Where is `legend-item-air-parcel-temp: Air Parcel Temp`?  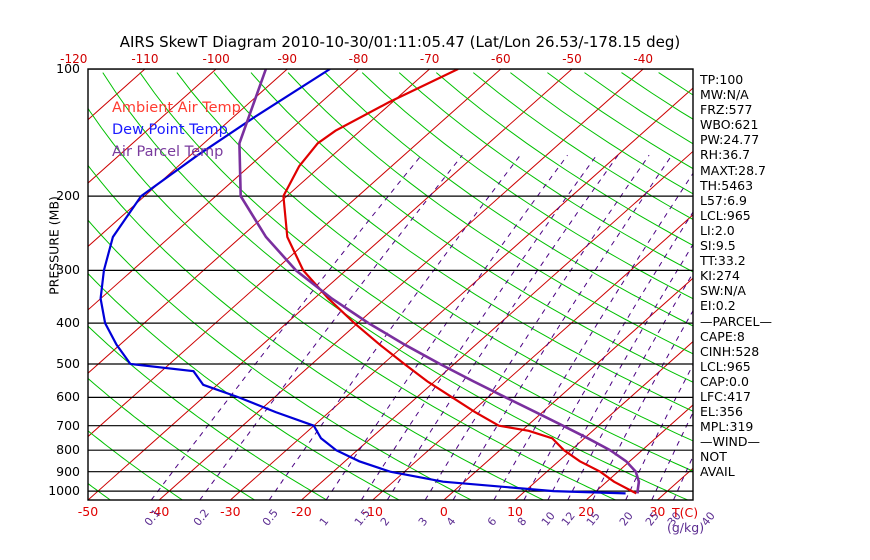
legend-item-air-parcel-temp: Air Parcel Temp is located at coordinates (168, 152).